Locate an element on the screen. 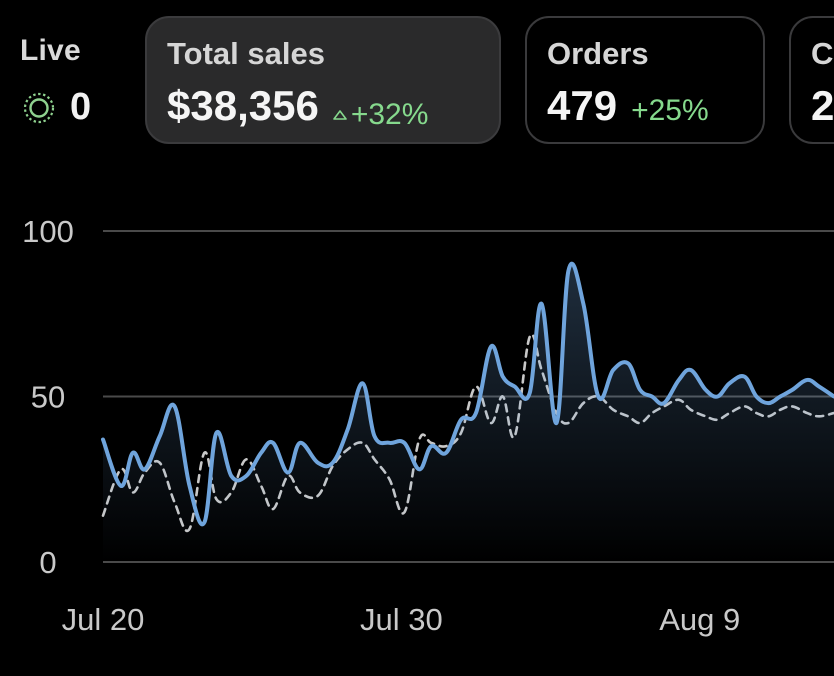  kpi-card-orders: Orders 479 +25% is located at coordinates (645, 80).